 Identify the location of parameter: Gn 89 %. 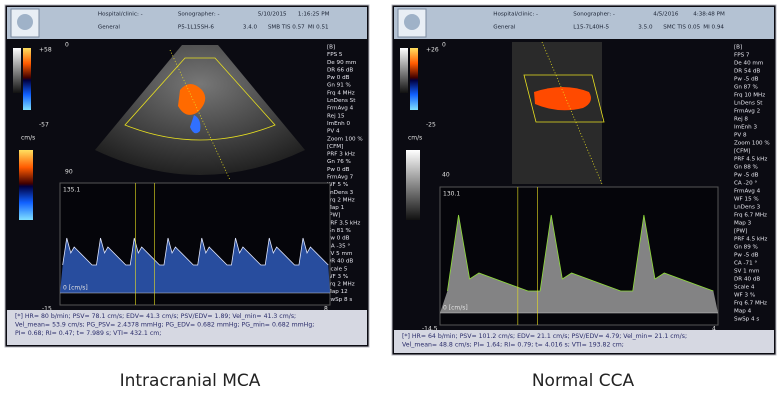
(746, 248).